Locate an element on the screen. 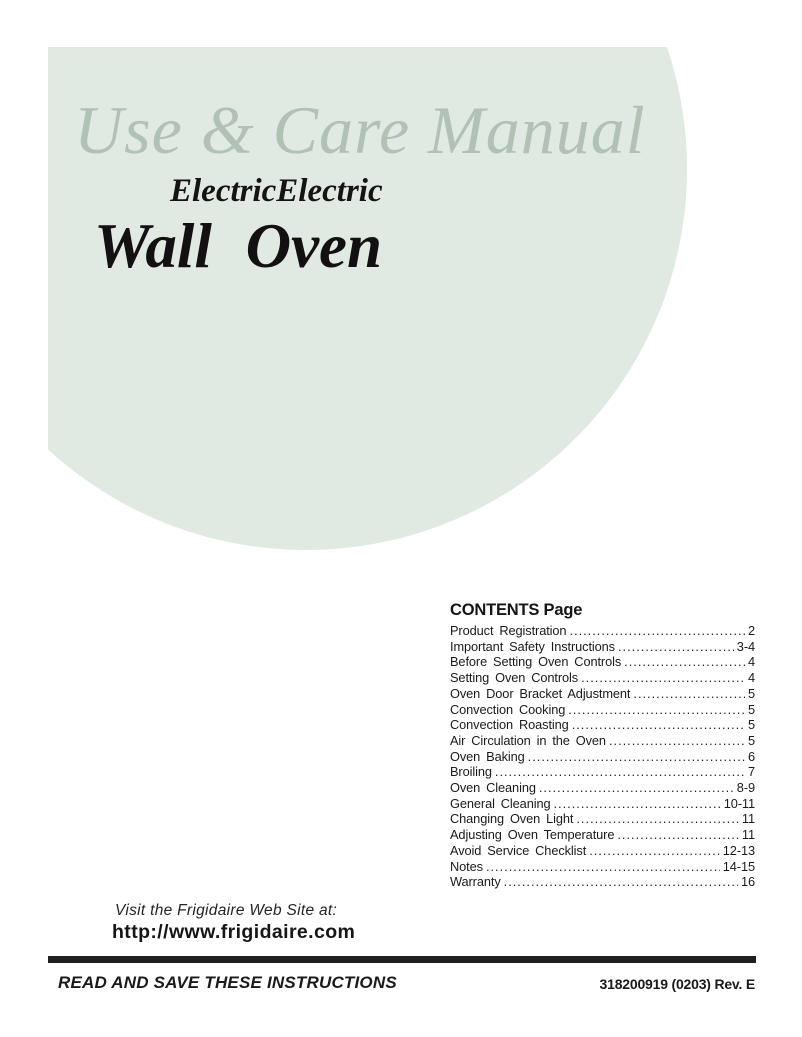 The image size is (802, 1037). toc-entry-label: Notes is located at coordinates (466, 866).